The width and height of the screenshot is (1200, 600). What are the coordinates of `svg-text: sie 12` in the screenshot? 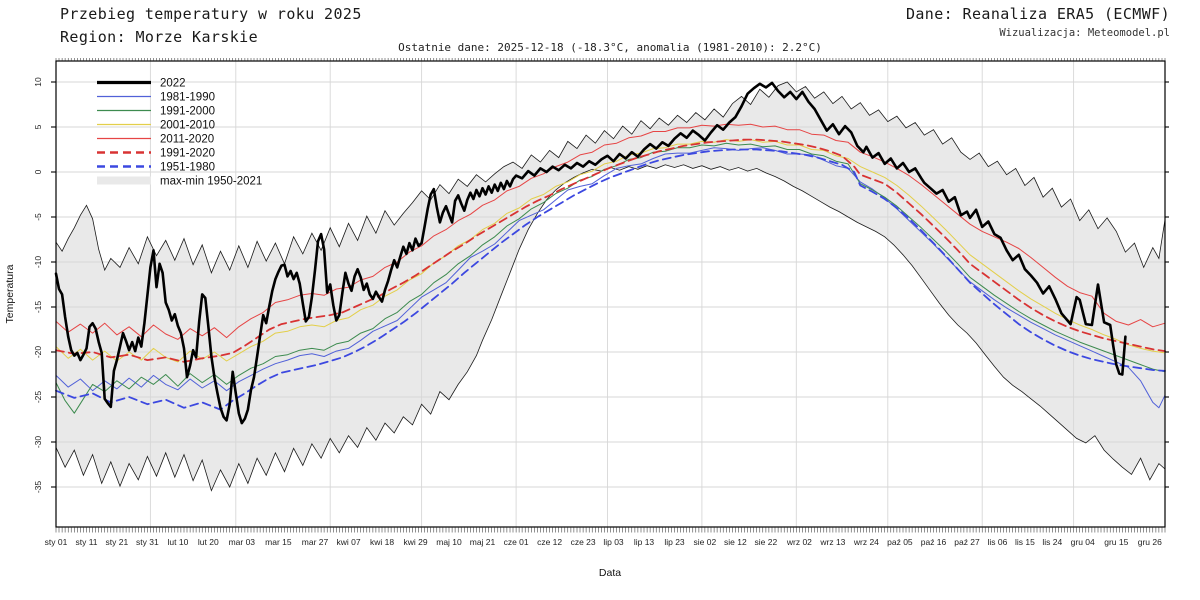 It's located at (735, 542).